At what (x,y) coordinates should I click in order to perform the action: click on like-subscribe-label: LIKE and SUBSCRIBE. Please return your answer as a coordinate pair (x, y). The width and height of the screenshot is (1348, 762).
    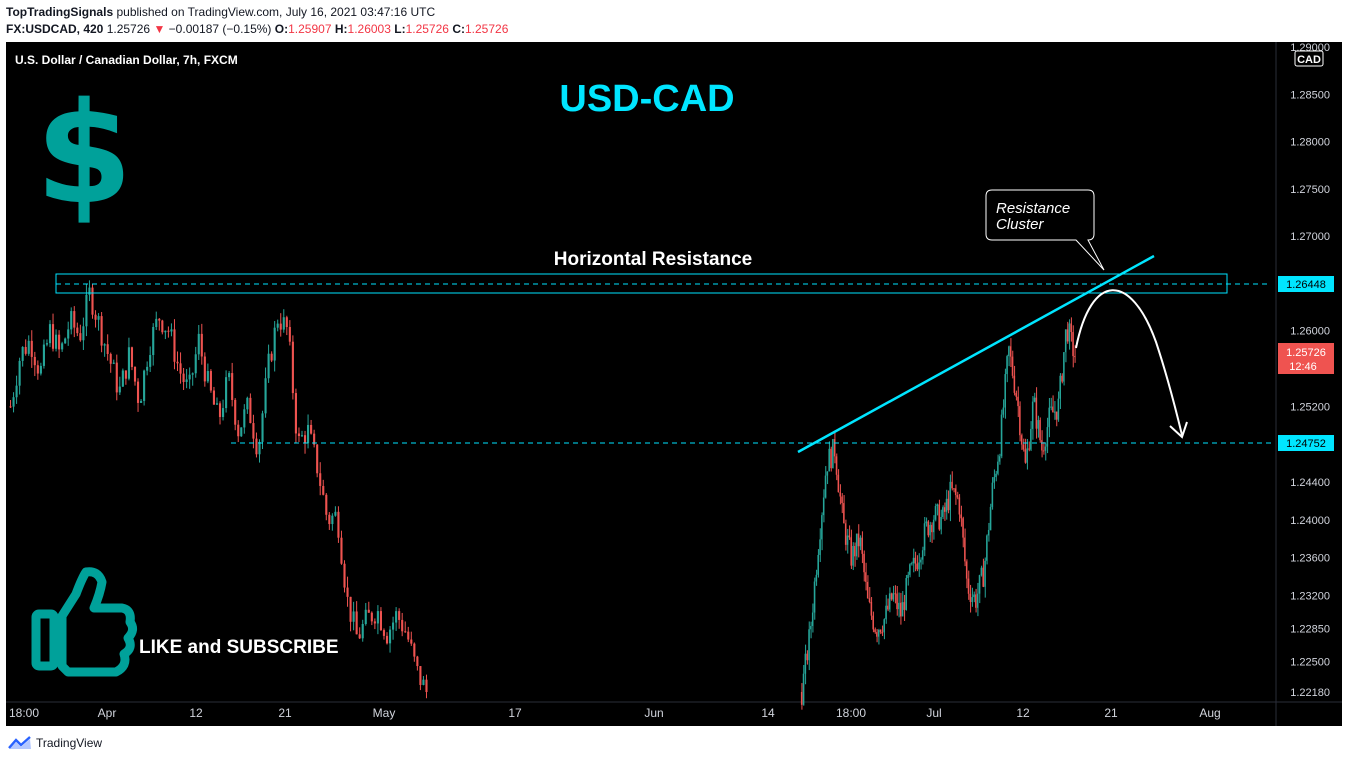
    Looking at the image, I should click on (239, 647).